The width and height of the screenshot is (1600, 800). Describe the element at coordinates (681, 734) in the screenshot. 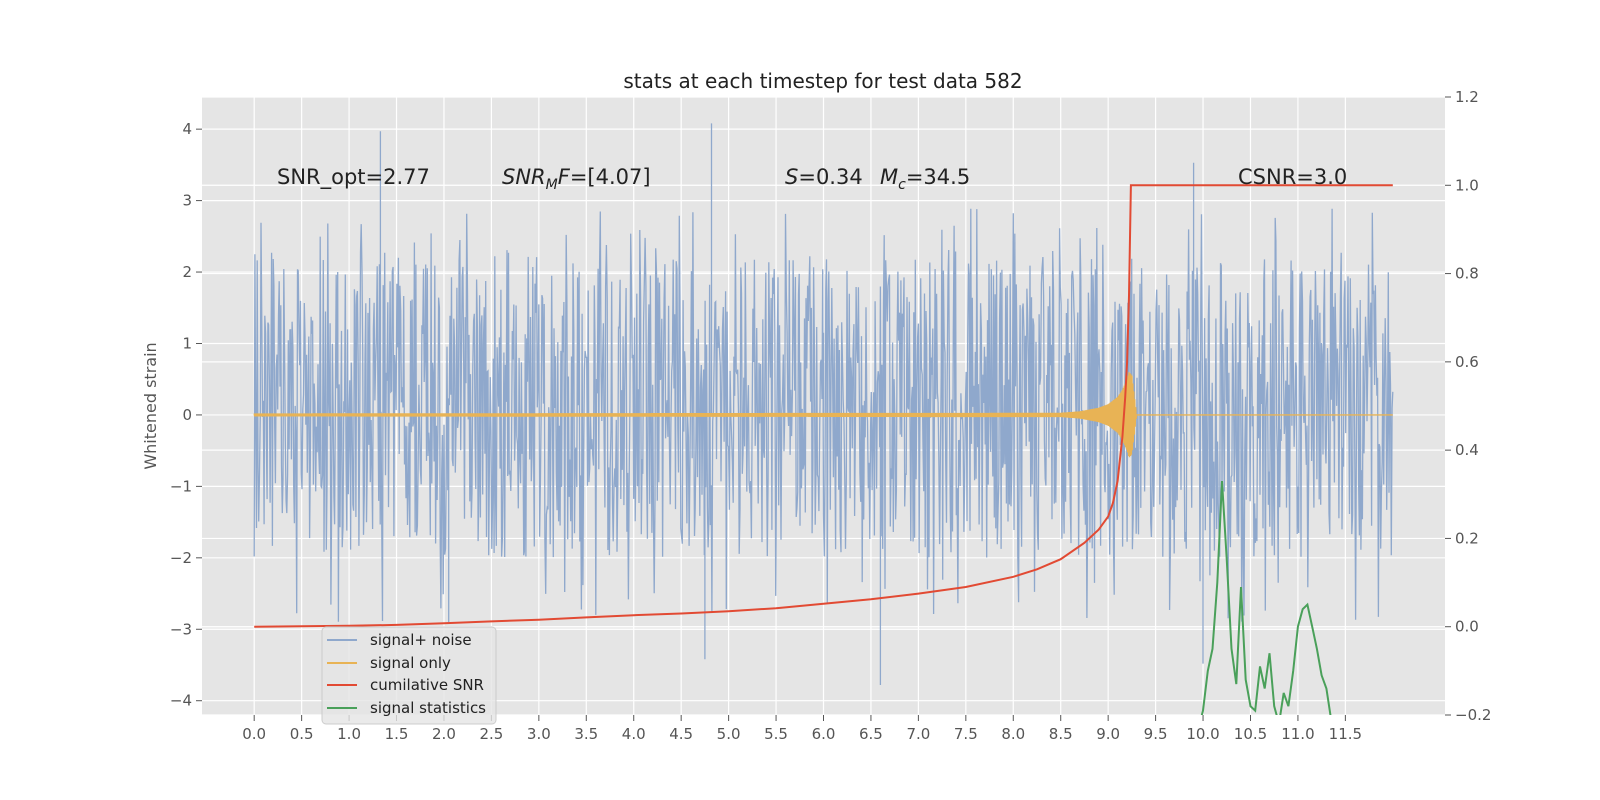

I see `x-tick-label: 4.5` at that location.